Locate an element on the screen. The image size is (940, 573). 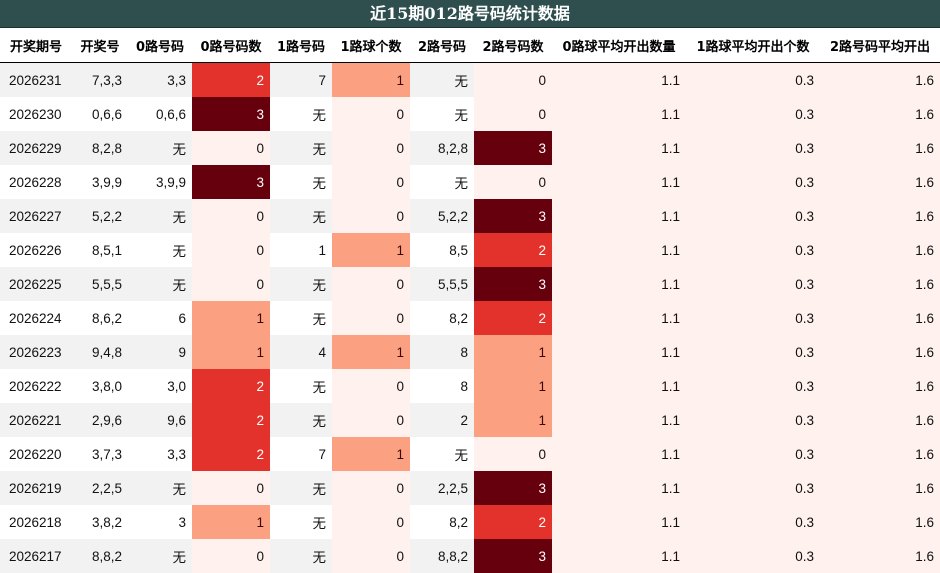
cell-issue: 2026224 is located at coordinates (36, 318).